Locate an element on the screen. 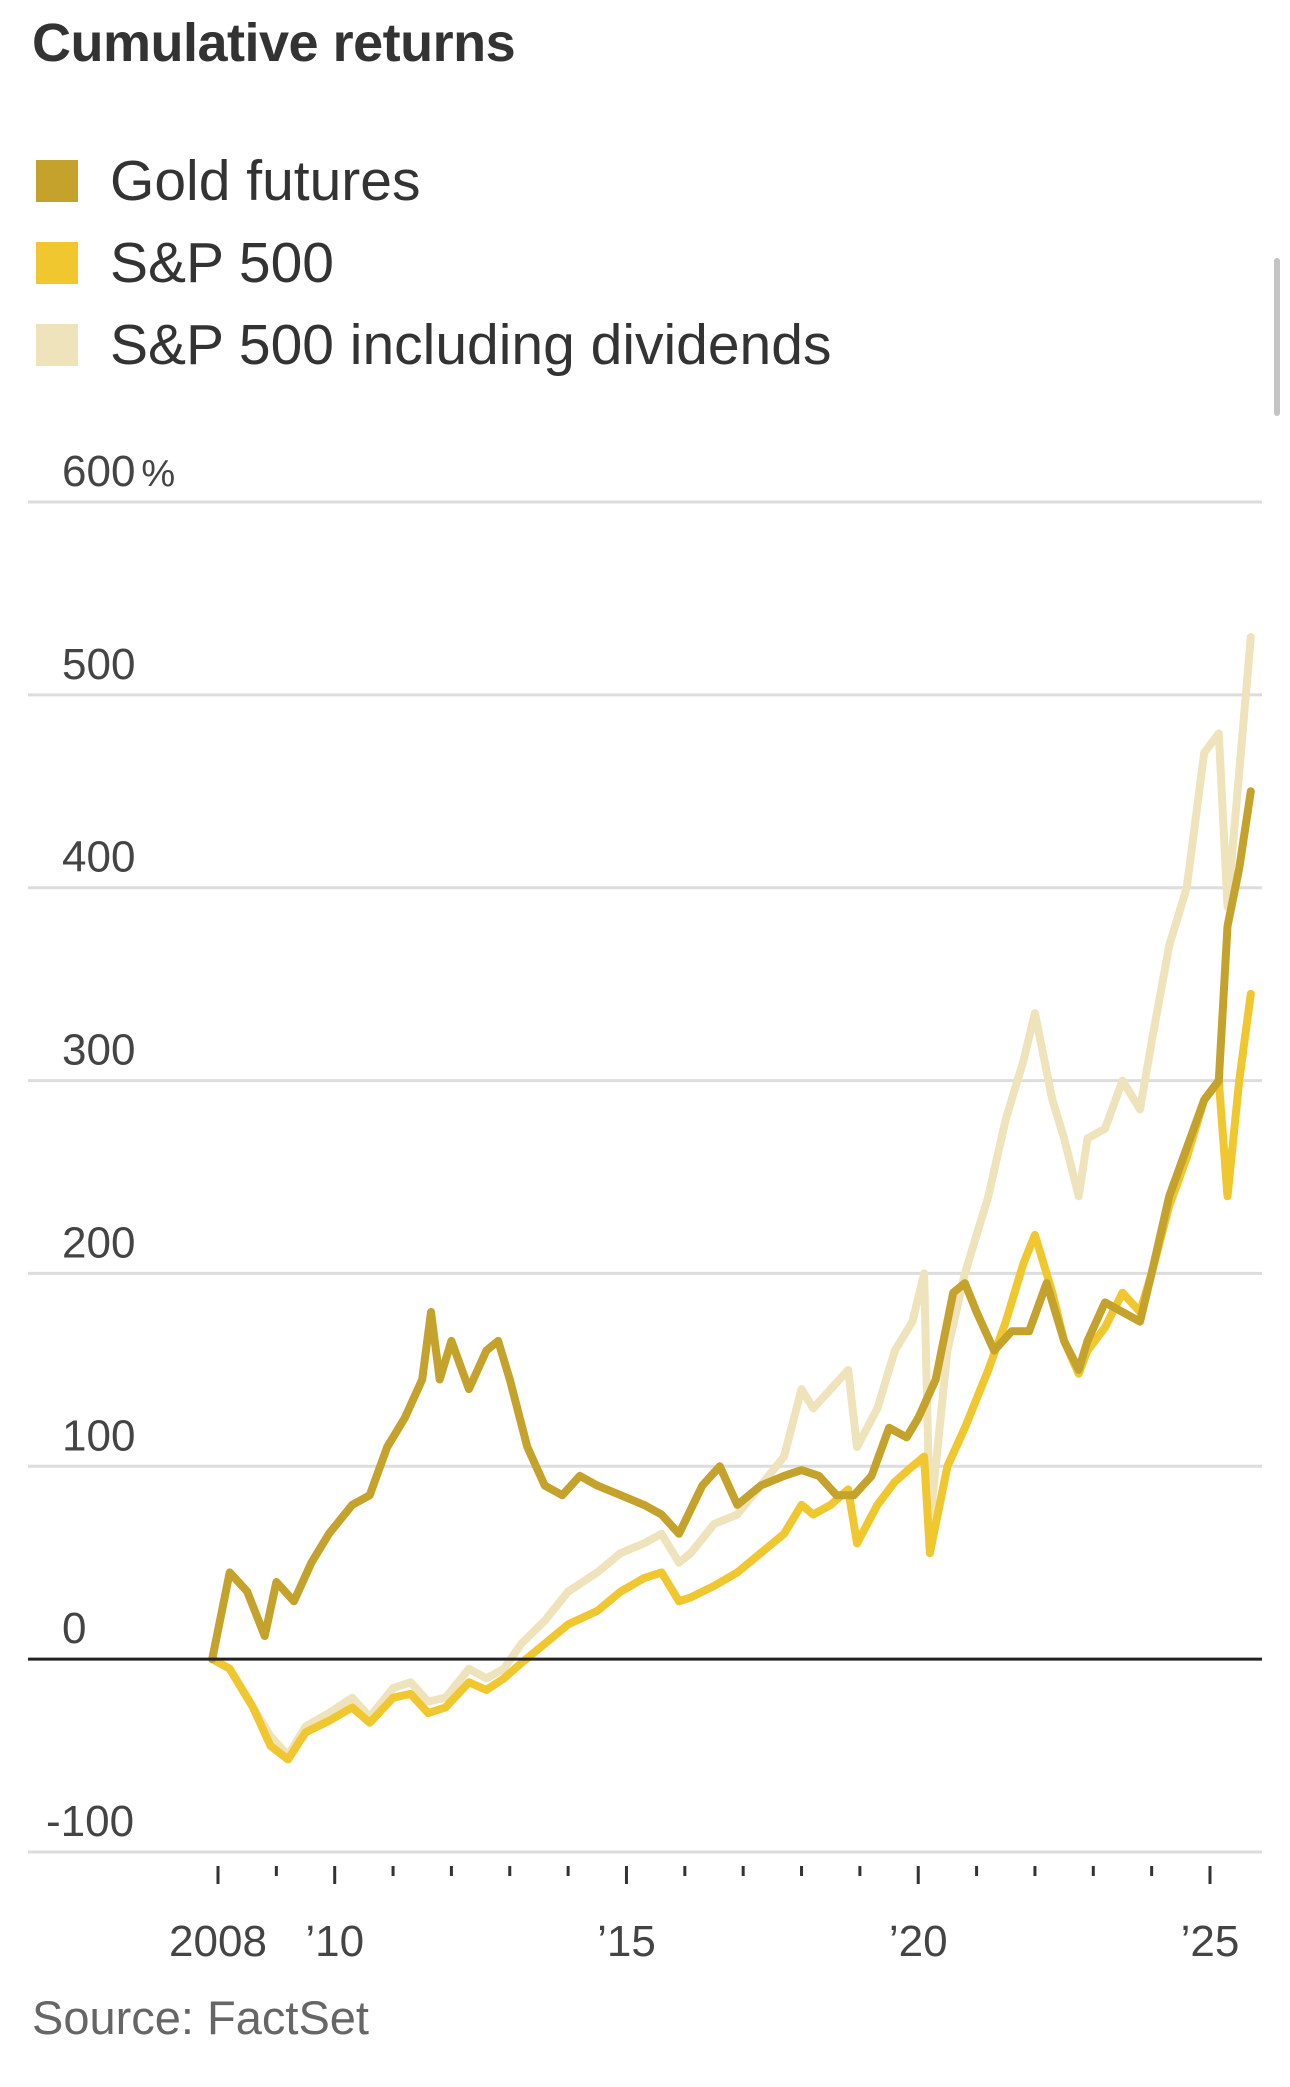 The width and height of the screenshot is (1290, 2087). y-tick-label: 600% is located at coordinates (118, 471).